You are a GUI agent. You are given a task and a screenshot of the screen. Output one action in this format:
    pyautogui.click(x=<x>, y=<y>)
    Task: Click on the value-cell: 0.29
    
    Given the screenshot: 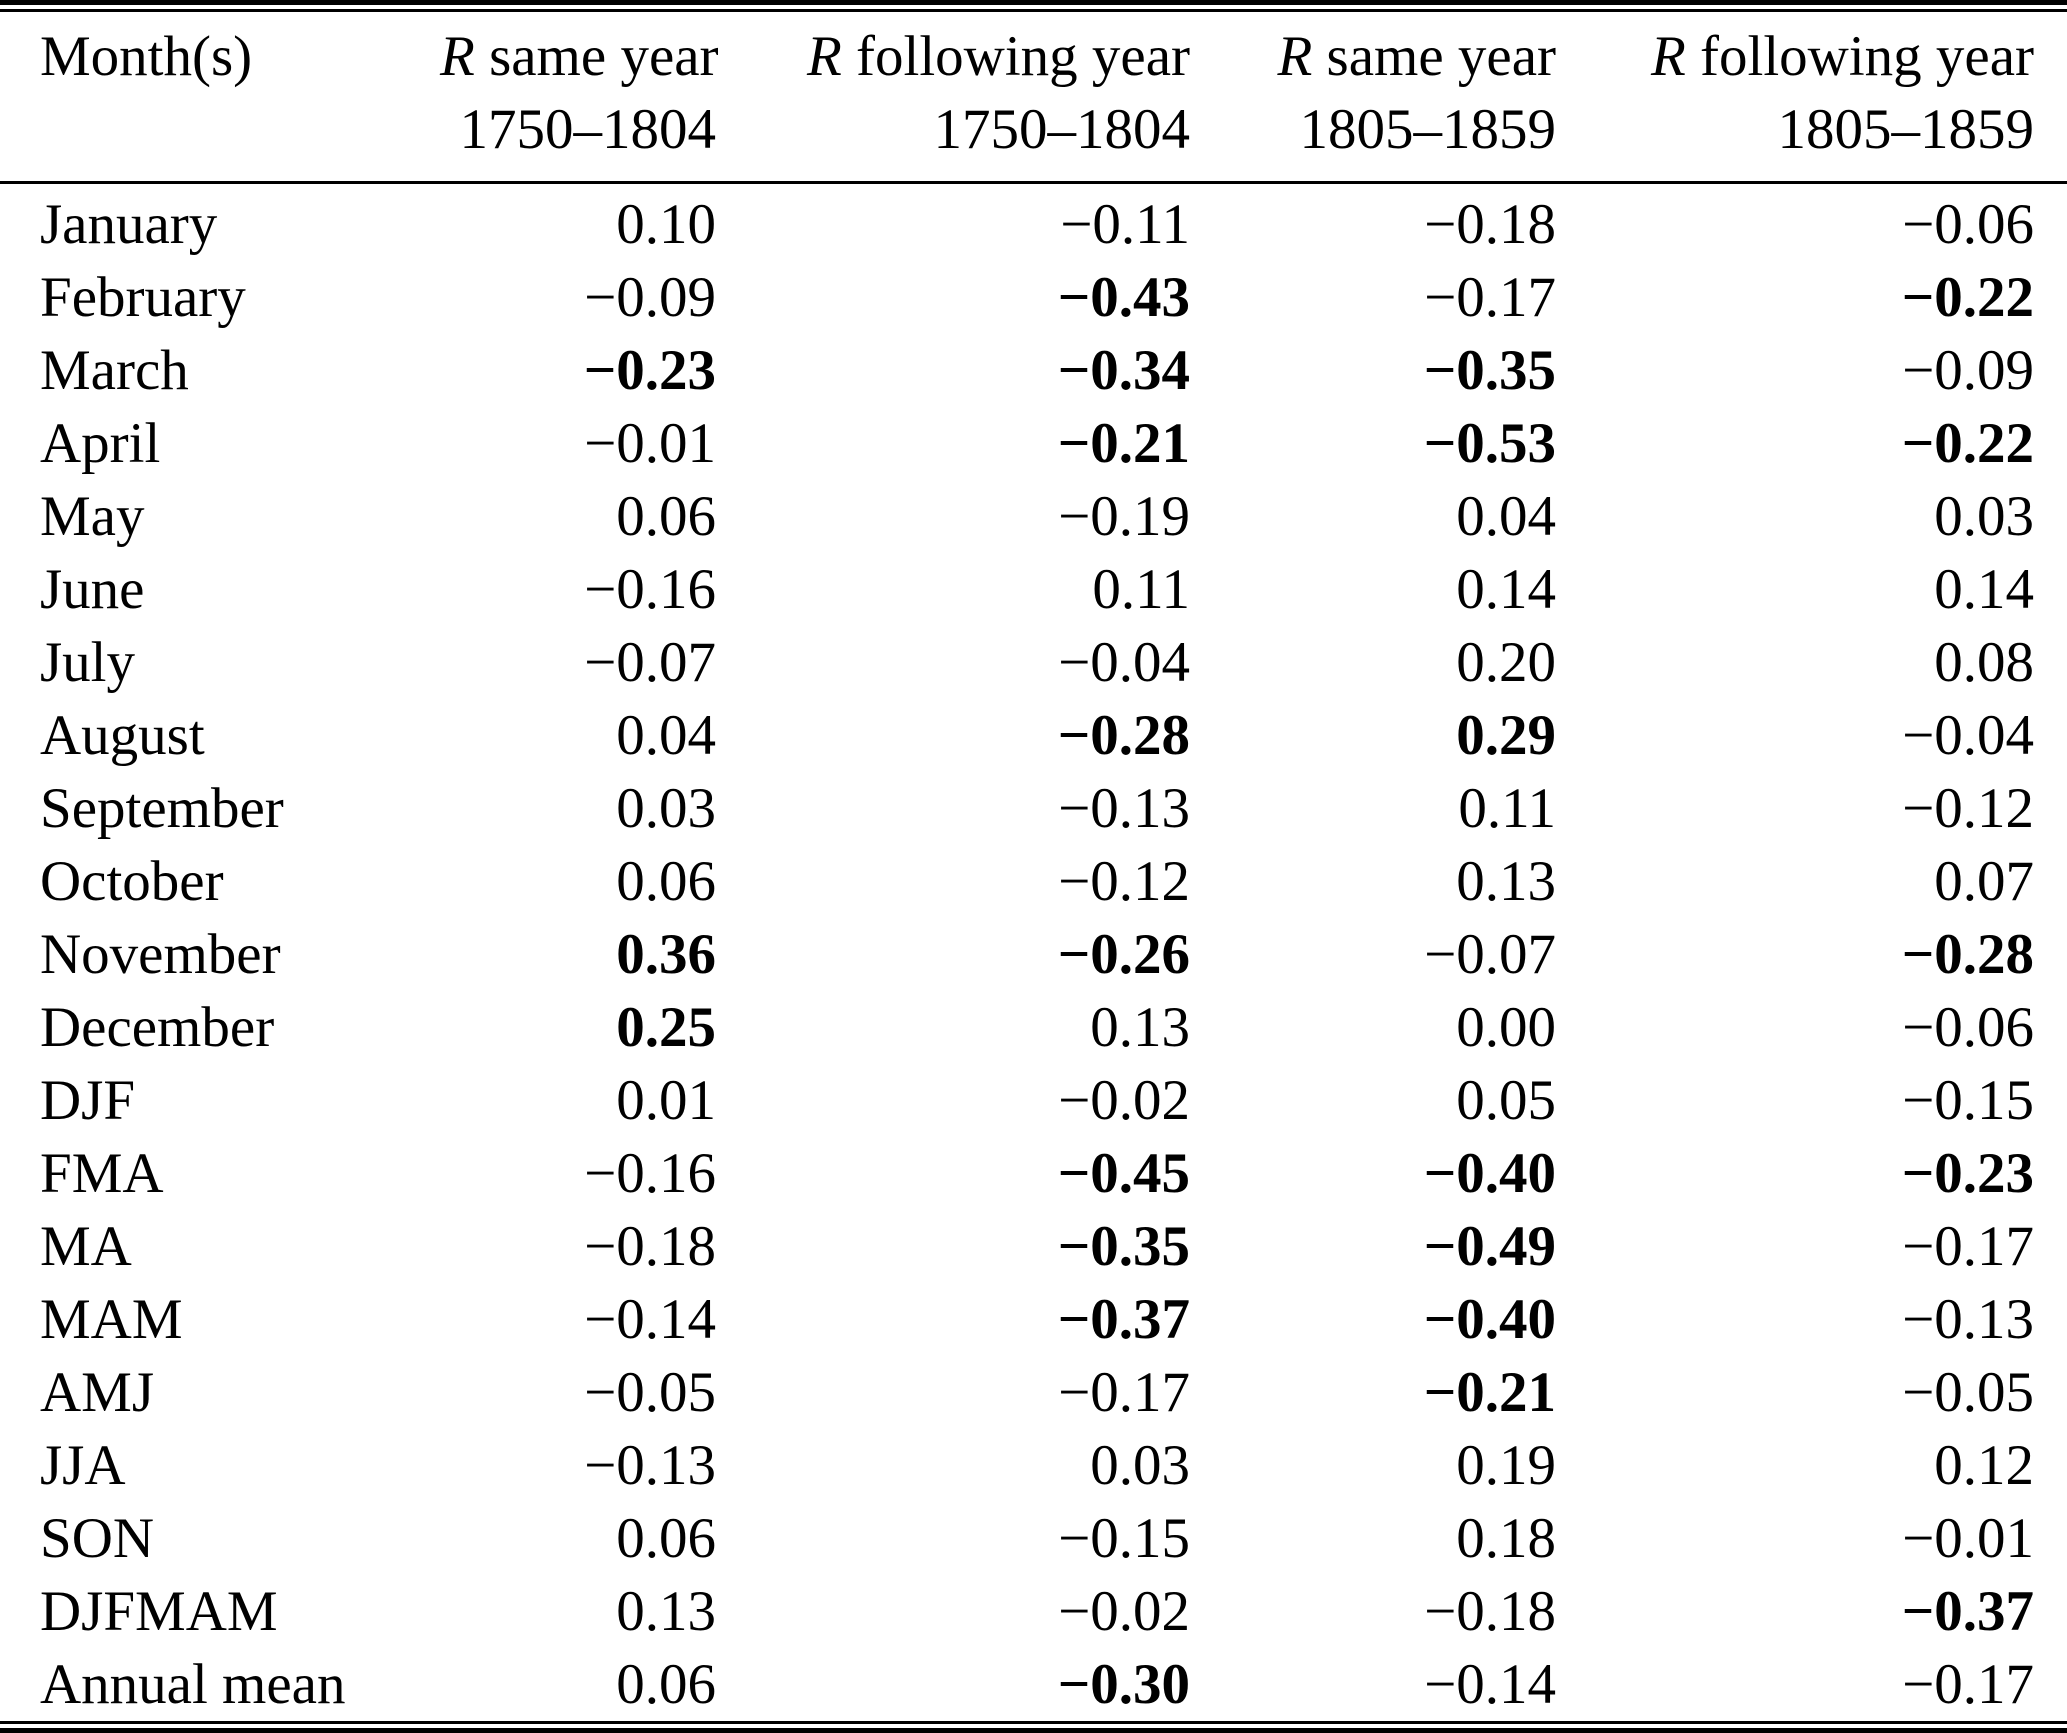 What is the action you would take?
    pyautogui.click(x=1506, y=735)
    